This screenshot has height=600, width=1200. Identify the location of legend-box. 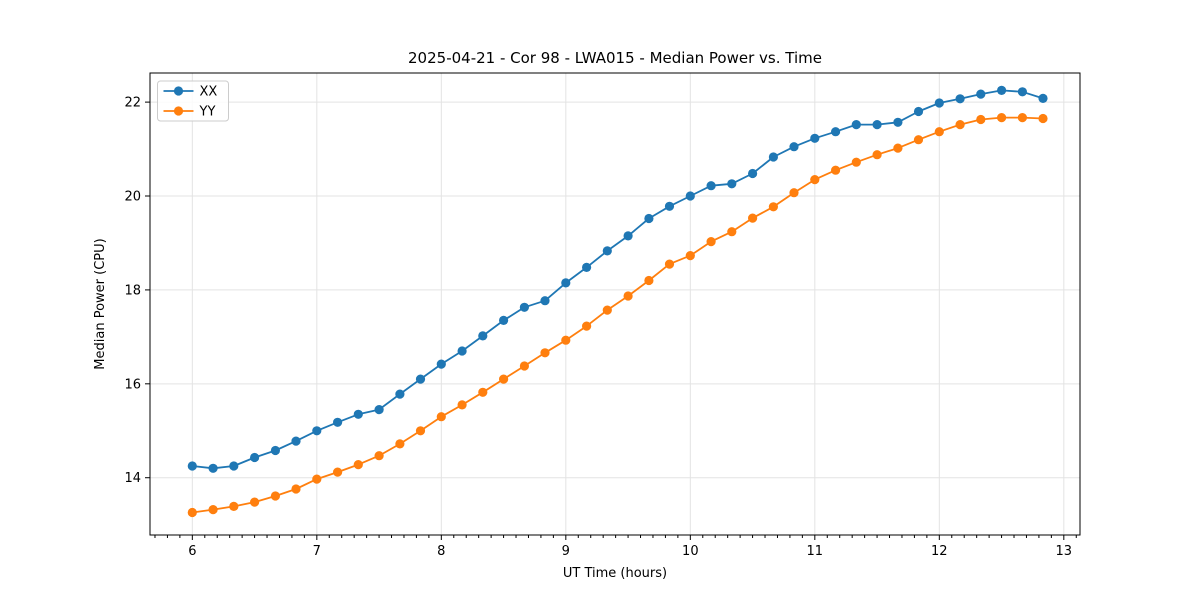
(193, 101).